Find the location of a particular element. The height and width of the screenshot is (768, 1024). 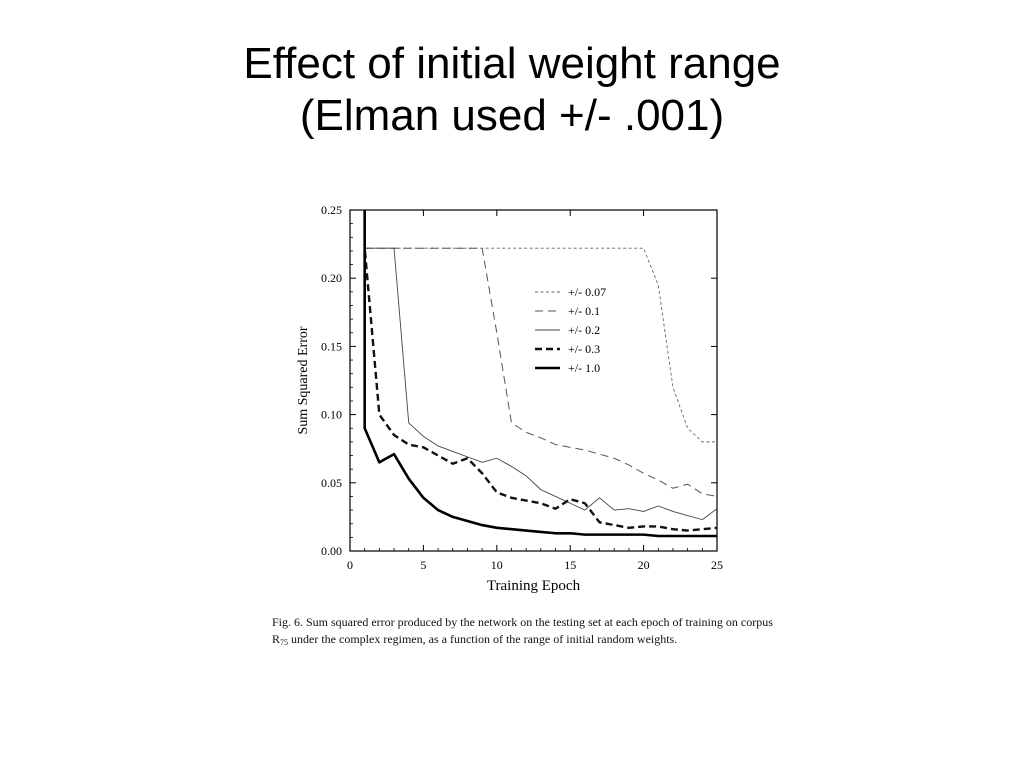

series-lines is located at coordinates (540, 374).